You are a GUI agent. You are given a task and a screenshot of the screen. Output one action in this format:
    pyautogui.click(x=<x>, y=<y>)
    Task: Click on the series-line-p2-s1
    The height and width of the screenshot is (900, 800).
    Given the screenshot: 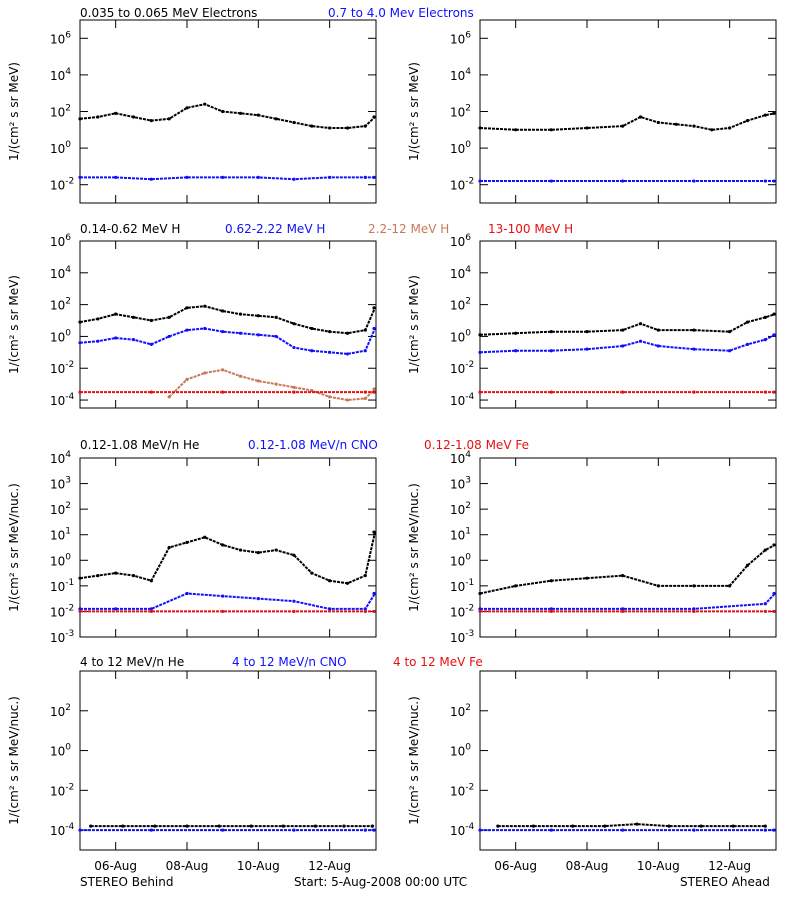 What is the action you would take?
    pyautogui.click(x=227, y=341)
    